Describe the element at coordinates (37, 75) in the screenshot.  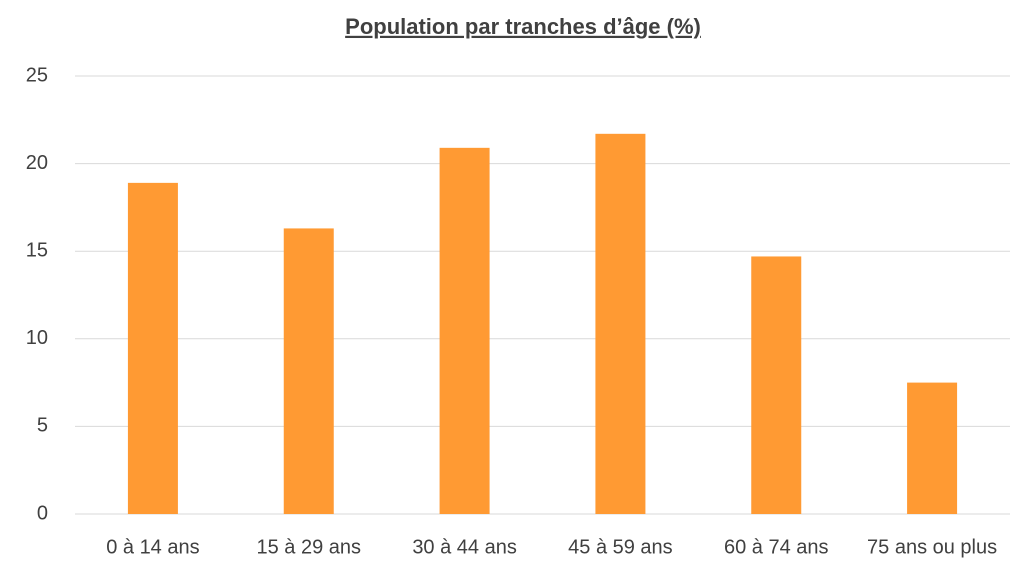
I see `y-tick-label: 25` at that location.